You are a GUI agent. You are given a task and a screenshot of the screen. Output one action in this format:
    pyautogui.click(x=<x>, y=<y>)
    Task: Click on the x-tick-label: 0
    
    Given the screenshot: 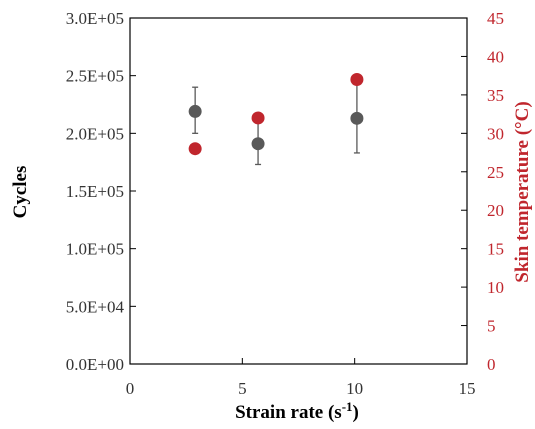 What is the action you would take?
    pyautogui.click(x=130, y=388)
    